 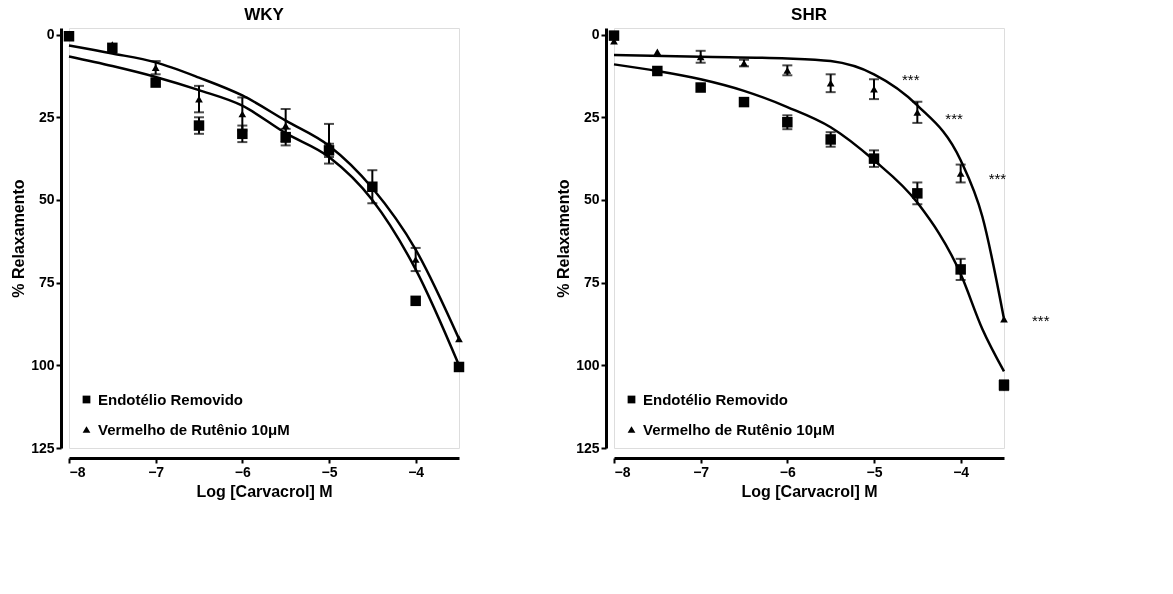 What do you see at coordinates (809, 14) in the screenshot?
I see `chart-title: SHR` at bounding box center [809, 14].